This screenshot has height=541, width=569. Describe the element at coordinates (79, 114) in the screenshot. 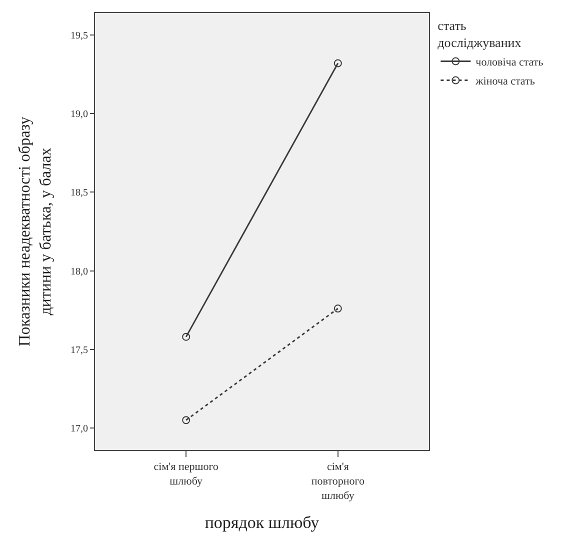

I see `y-tick-label: 19,0` at that location.